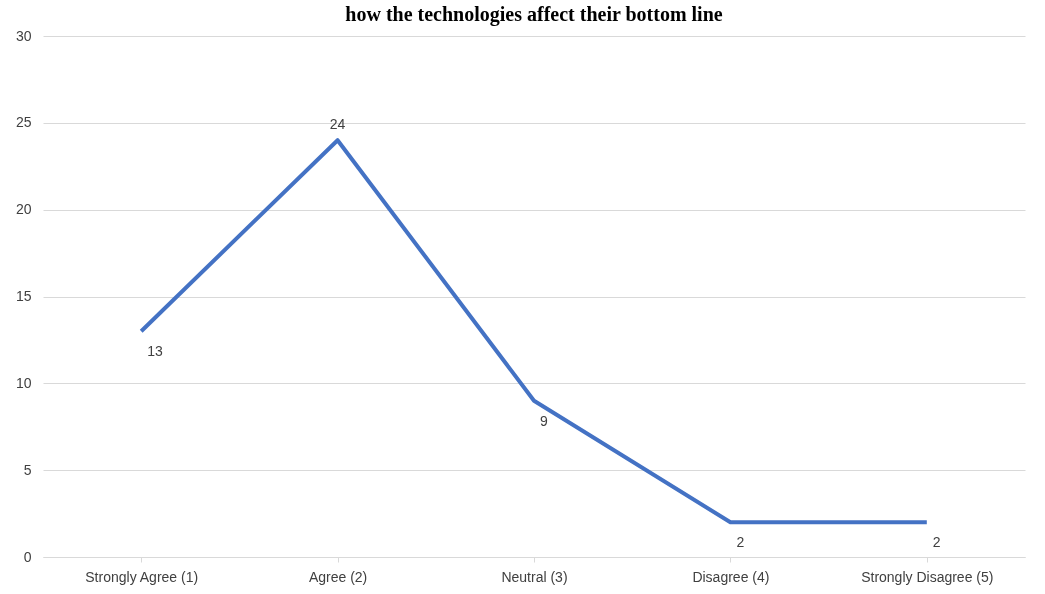  What do you see at coordinates (23, 382) in the screenshot?
I see `y-tick-label: 10` at bounding box center [23, 382].